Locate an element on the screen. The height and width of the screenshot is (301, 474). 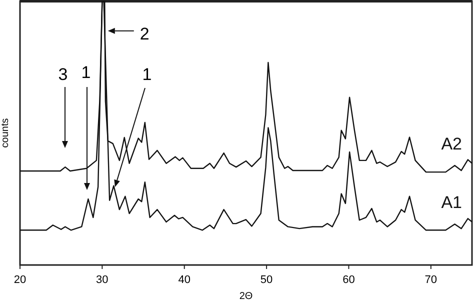
x-tick-label: 70 is located at coordinates (431, 280).